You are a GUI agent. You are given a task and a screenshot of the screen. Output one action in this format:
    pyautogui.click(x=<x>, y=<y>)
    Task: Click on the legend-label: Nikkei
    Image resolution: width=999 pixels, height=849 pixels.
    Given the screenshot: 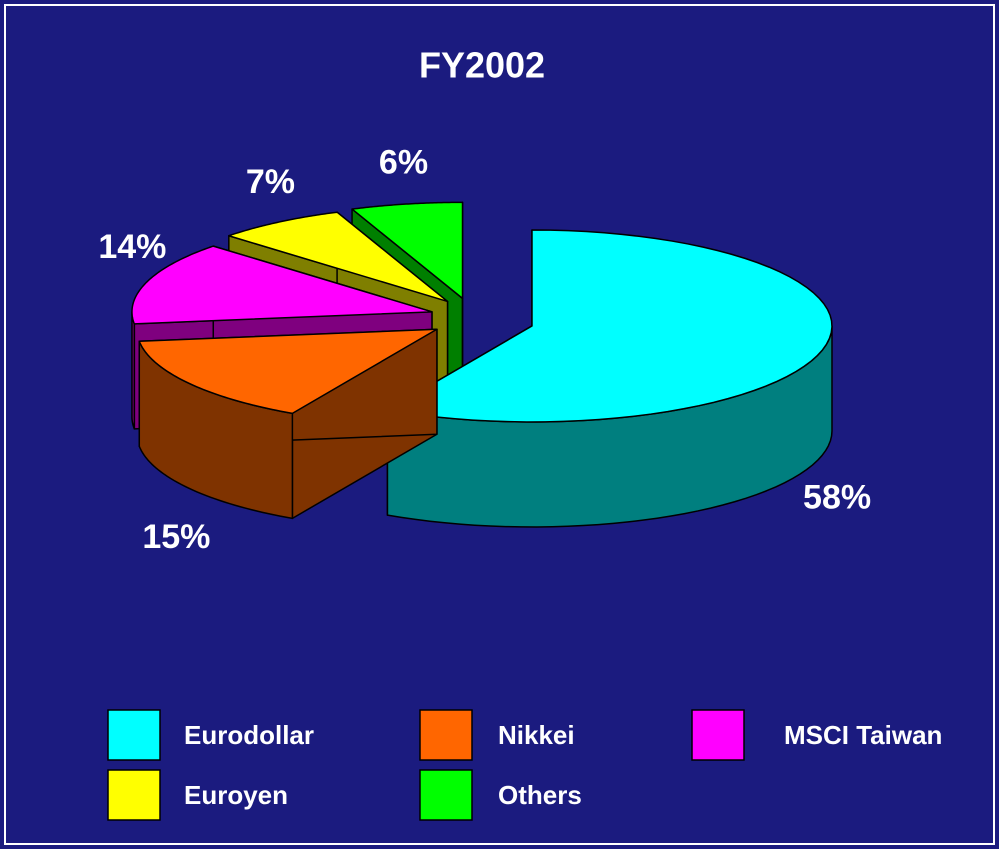 What is the action you would take?
    pyautogui.click(x=536, y=735)
    